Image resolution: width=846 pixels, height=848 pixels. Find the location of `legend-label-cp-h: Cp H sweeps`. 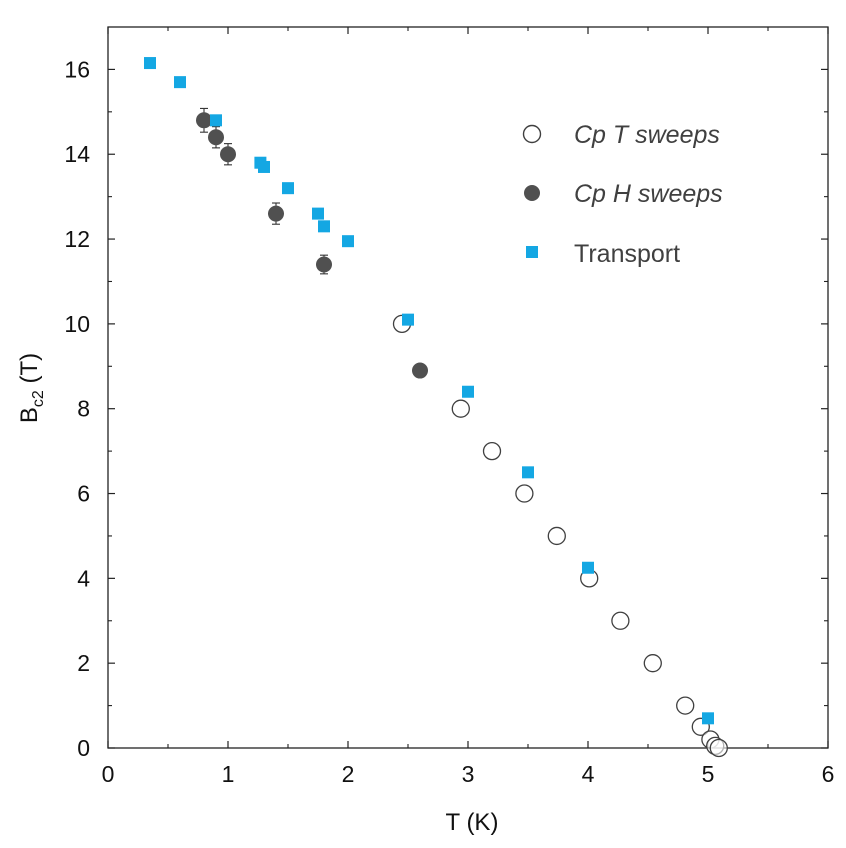

legend-label-cp-h: Cp H sweeps is located at coordinates (648, 194).